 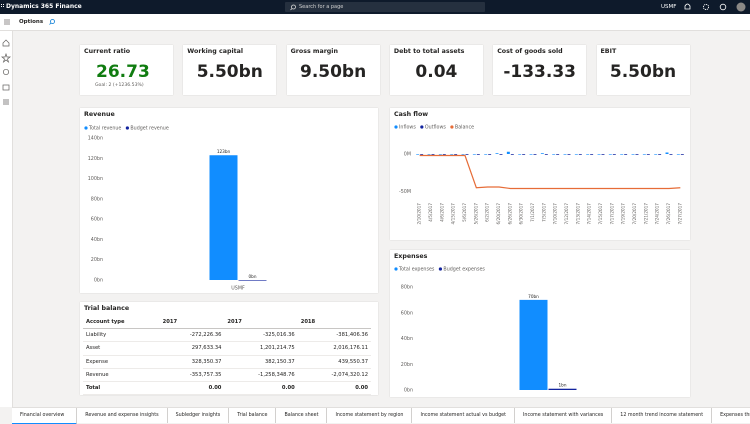 What do you see at coordinates (261, 362) in the screenshot?
I see `cell: 382,150.37` at bounding box center [261, 362].